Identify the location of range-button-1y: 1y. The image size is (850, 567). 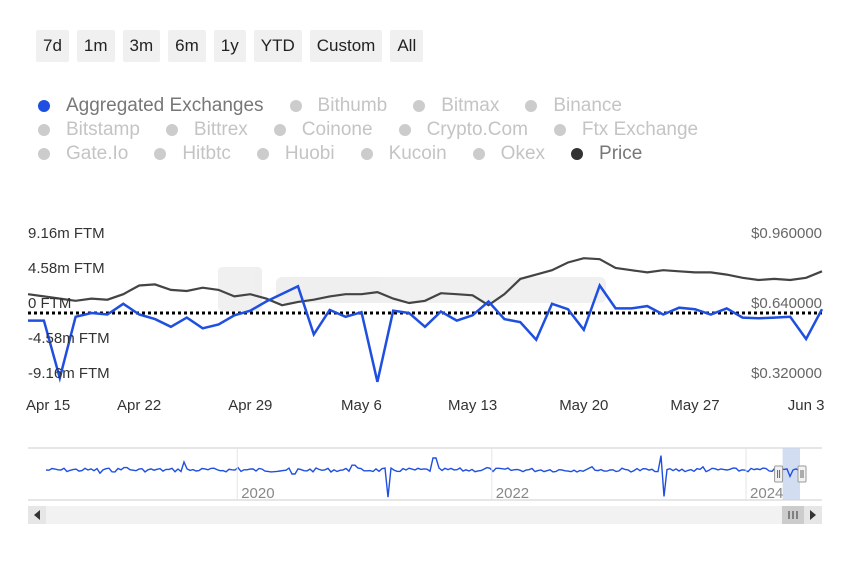
(229, 46).